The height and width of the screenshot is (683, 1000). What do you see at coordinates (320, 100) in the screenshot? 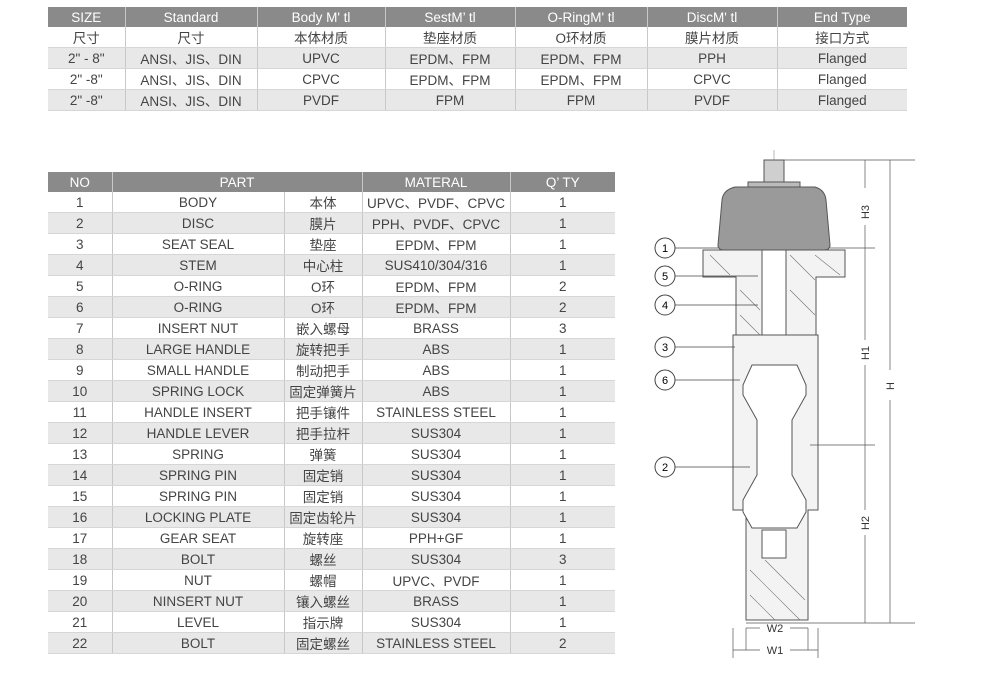
I see `table-cell: PVDF` at bounding box center [320, 100].